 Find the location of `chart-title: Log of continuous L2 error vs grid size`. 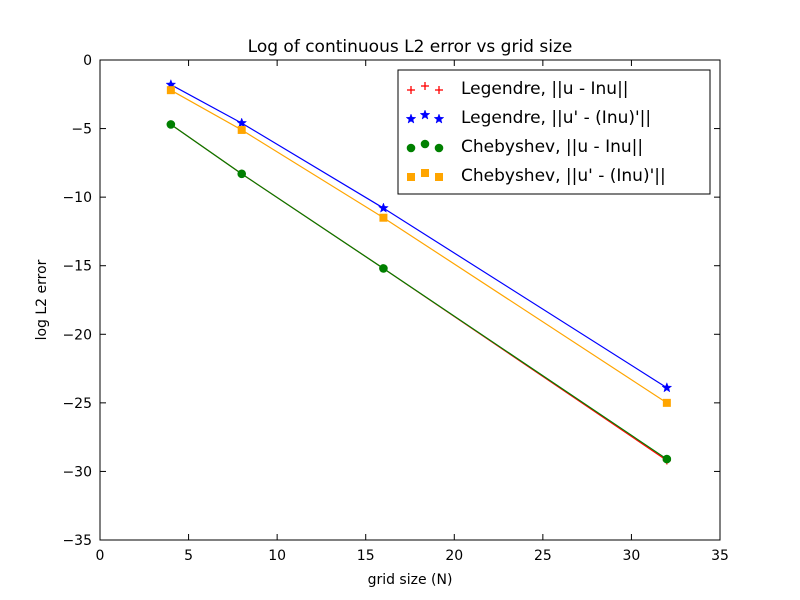

chart-title: Log of continuous L2 error vs grid size is located at coordinates (410, 47).